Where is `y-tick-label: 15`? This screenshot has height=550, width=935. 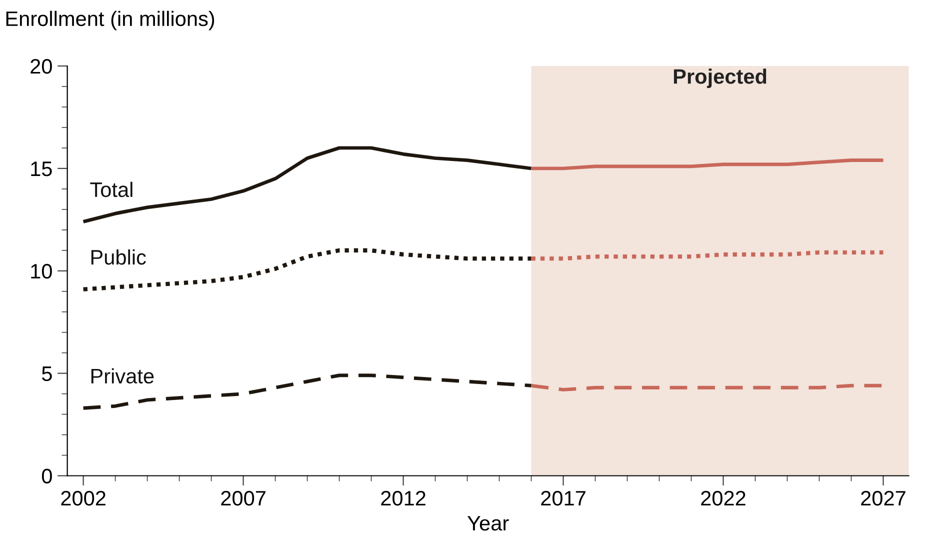
y-tick-label: 15 is located at coordinates (41, 169).